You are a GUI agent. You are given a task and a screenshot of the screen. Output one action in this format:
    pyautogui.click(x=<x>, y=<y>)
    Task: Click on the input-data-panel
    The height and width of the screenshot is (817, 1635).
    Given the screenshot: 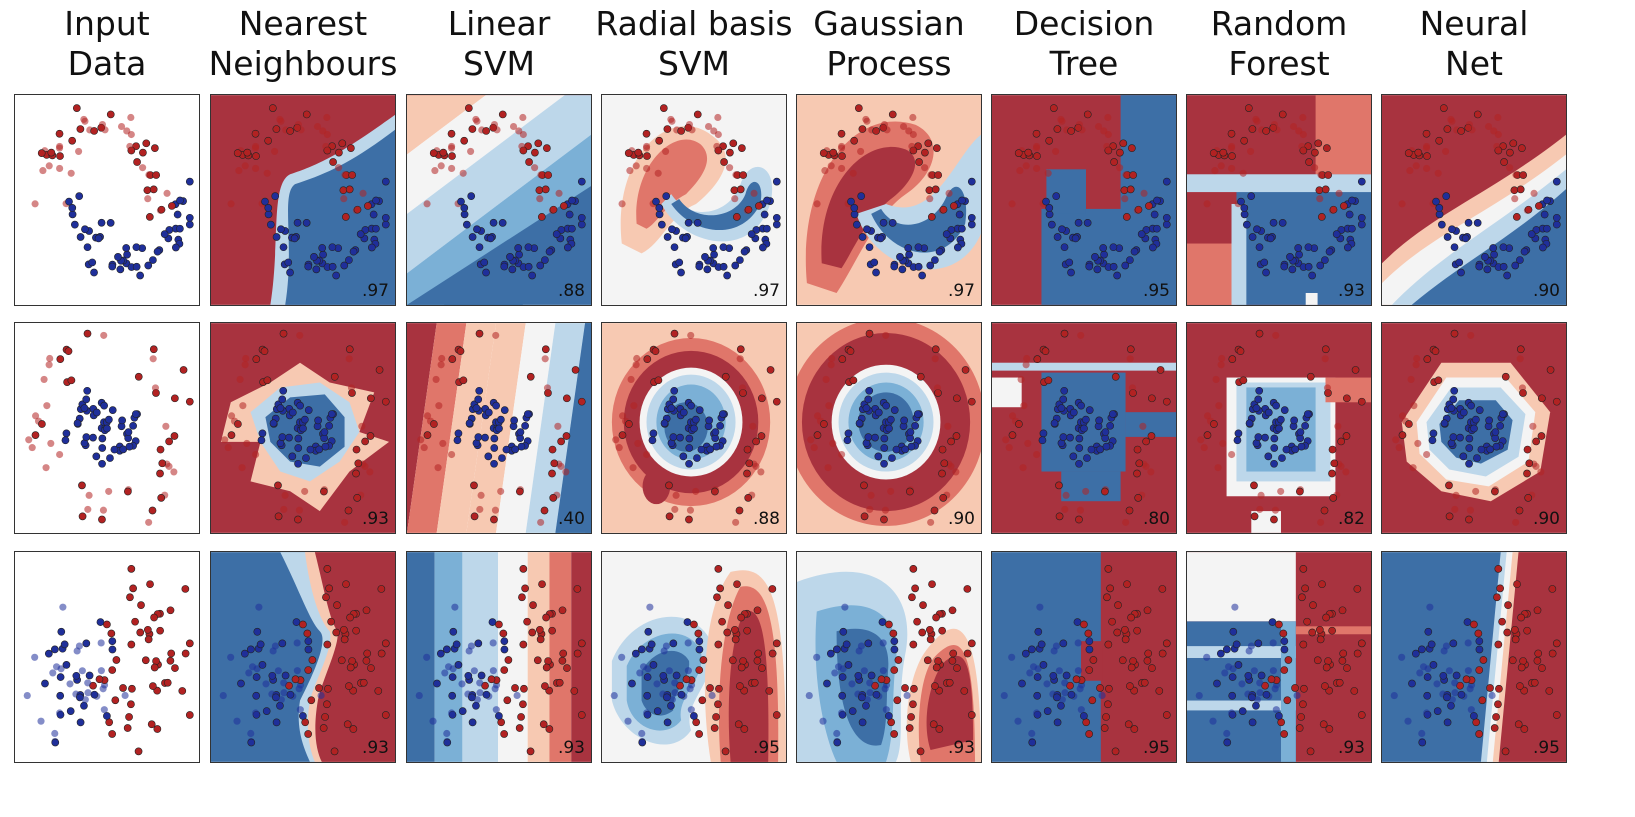 What is the action you would take?
    pyautogui.click(x=107, y=200)
    